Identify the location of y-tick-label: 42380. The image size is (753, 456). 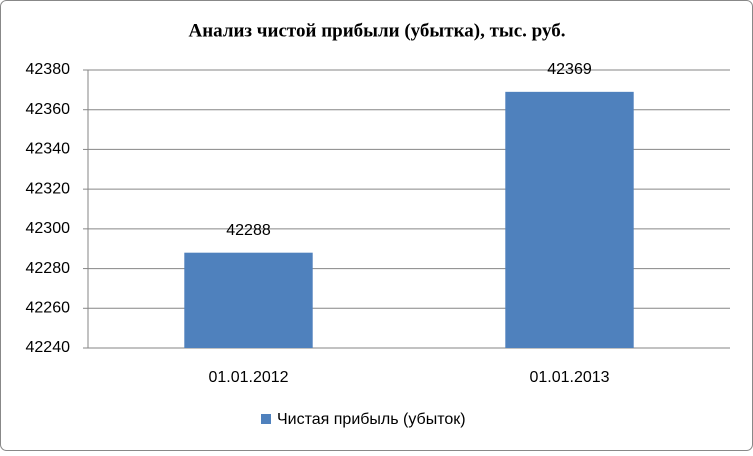
(48, 69).